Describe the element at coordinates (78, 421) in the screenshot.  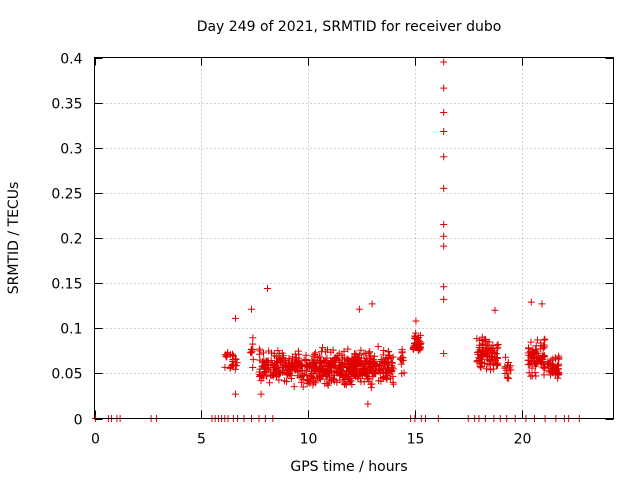
I see `y-tick-label: 0` at that location.